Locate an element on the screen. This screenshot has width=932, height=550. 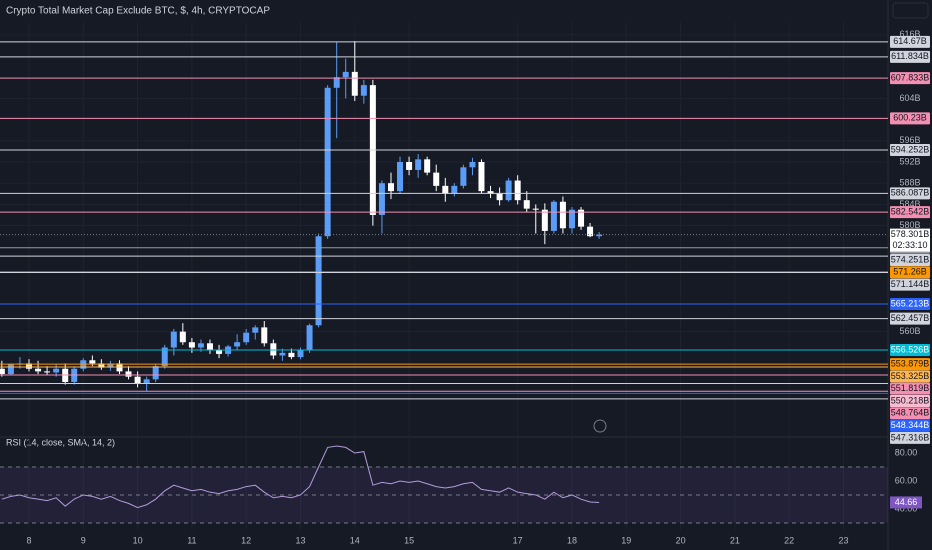
price-label: 551.819B is located at coordinates (910, 388).